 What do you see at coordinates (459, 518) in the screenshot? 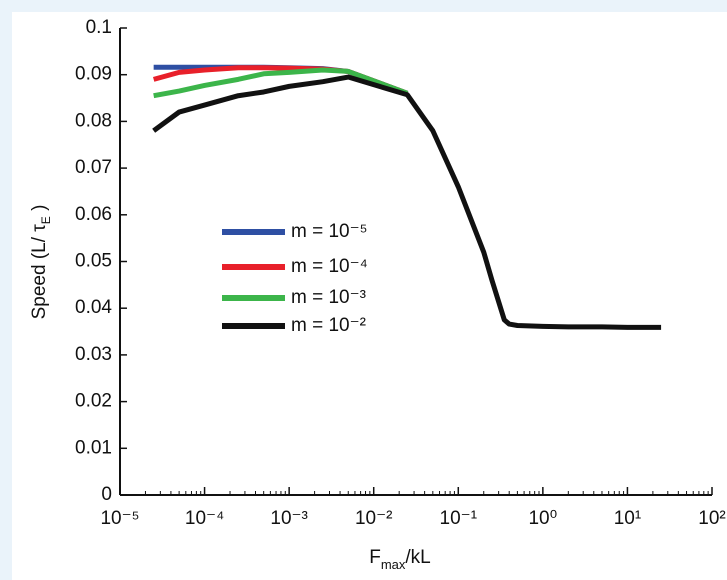
I see `x-tick-label: 10⁻¹` at bounding box center [459, 518].